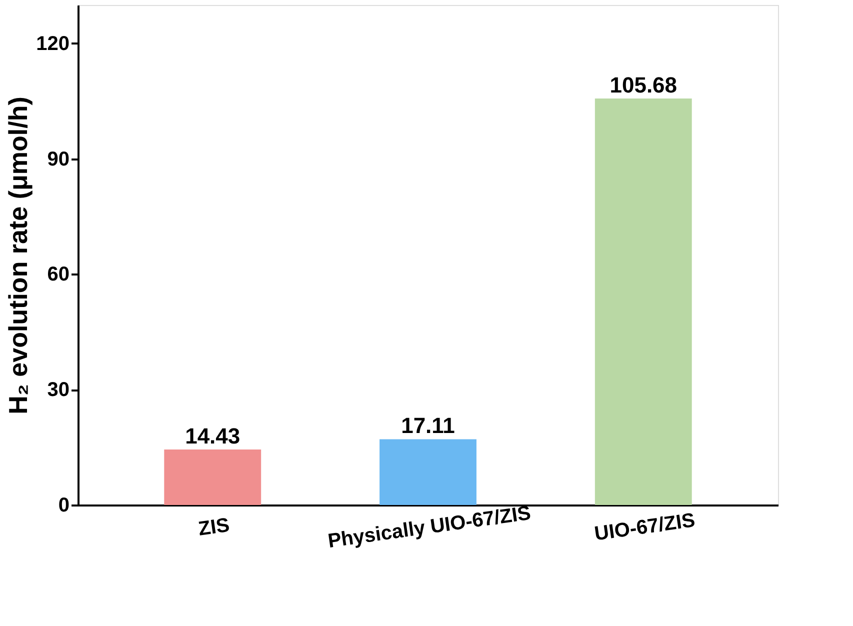  What do you see at coordinates (212, 436) in the screenshot?
I see `data-label: 14.43` at bounding box center [212, 436].